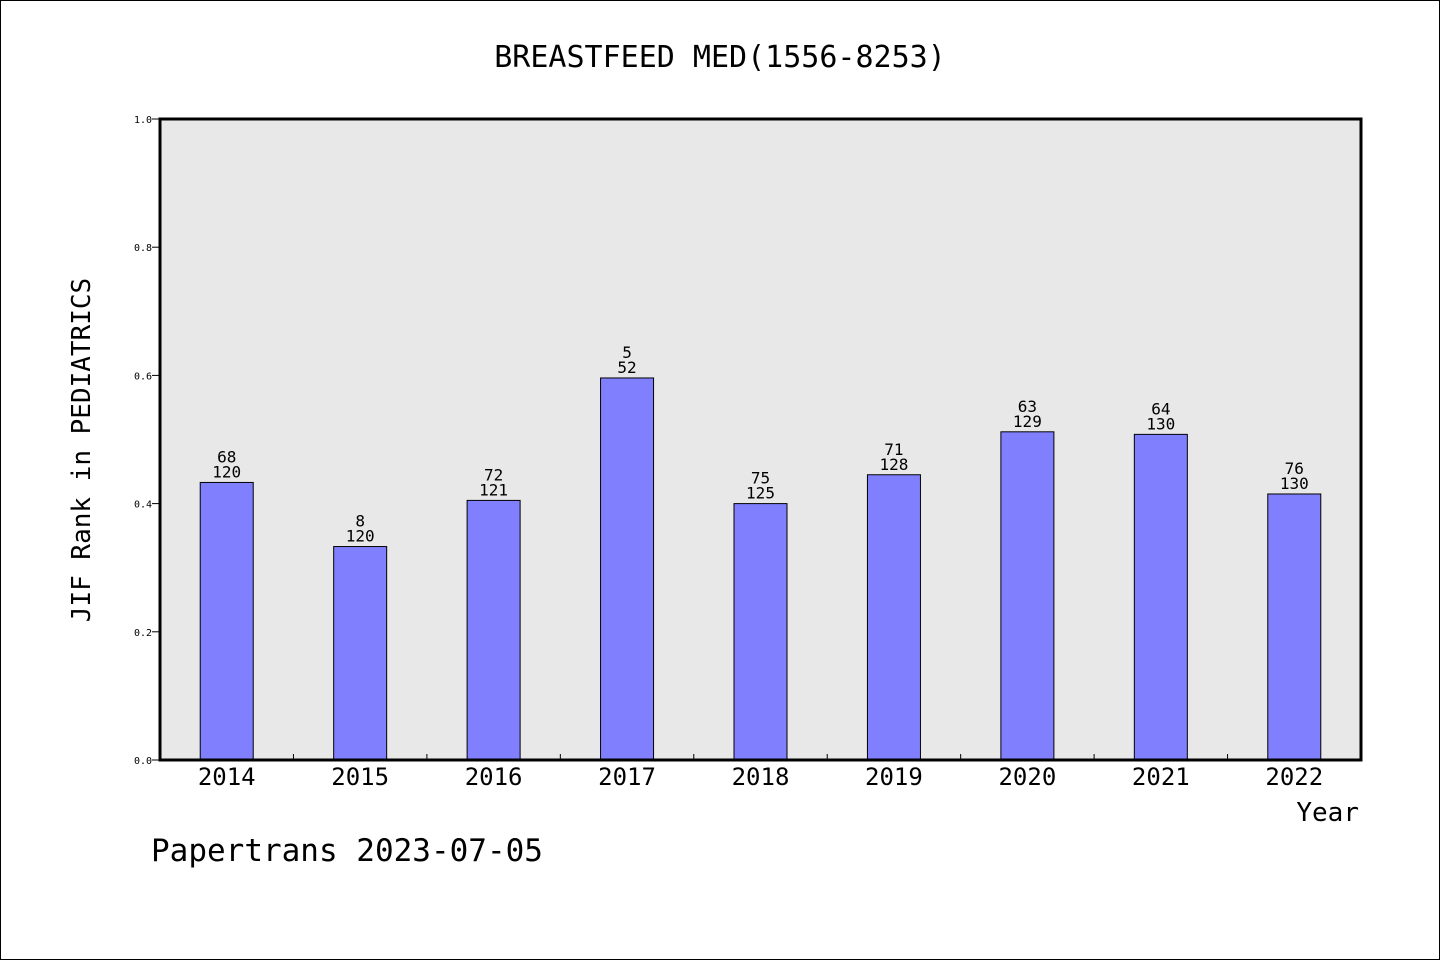  I want to click on x-tick-label: 2021, so click(1161, 777).